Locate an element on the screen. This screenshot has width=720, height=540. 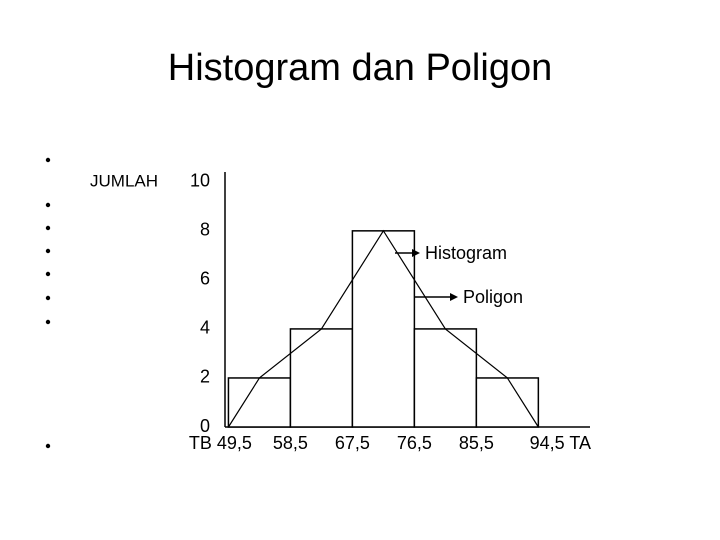
x-tick-label: 58,5 is located at coordinates (290, 443).